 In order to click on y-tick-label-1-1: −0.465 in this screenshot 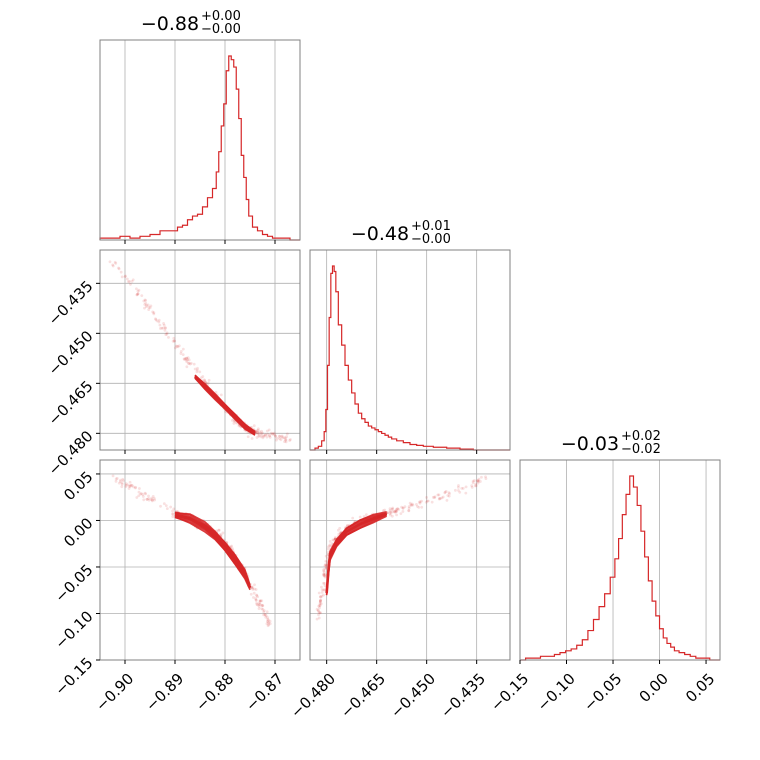, I will do `click(71, 403)`.